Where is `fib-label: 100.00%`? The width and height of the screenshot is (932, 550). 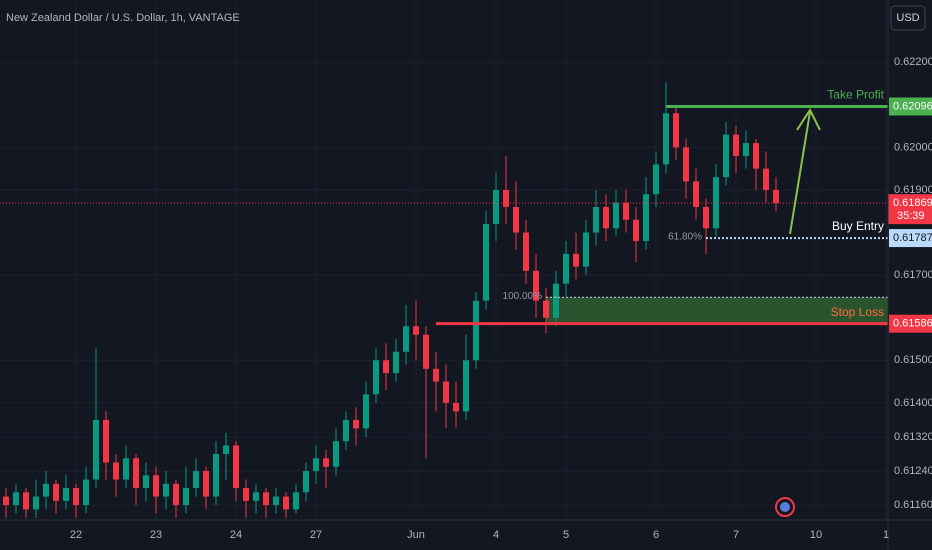 fib-label: 100.00% is located at coordinates (523, 296).